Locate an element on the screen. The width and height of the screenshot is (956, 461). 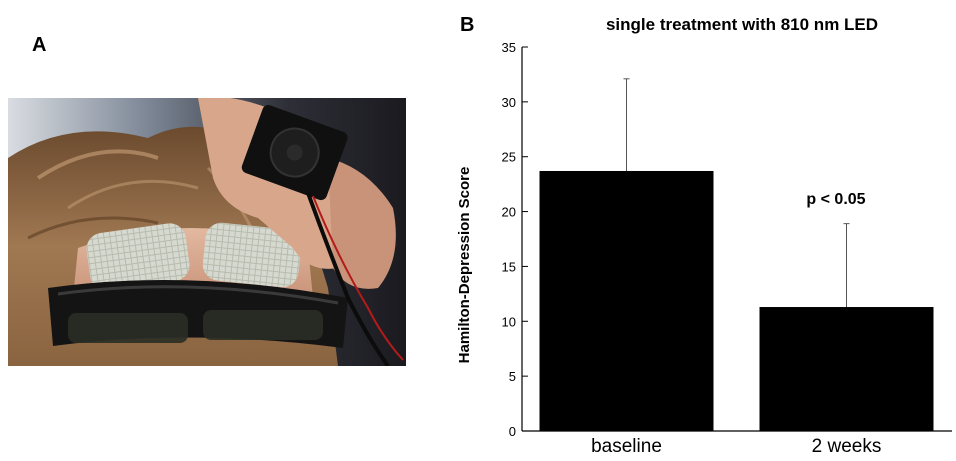
y-tick-label: 20 is located at coordinates (509, 212).